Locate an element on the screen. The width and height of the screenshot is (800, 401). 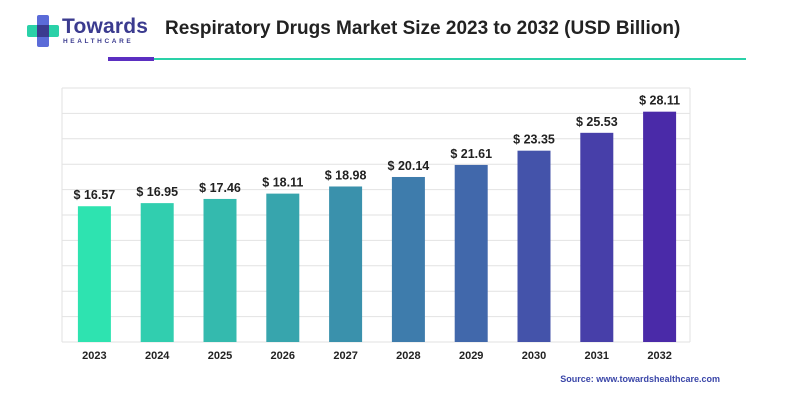
x-tick-label-2030: 2030 is located at coordinates (534, 356).